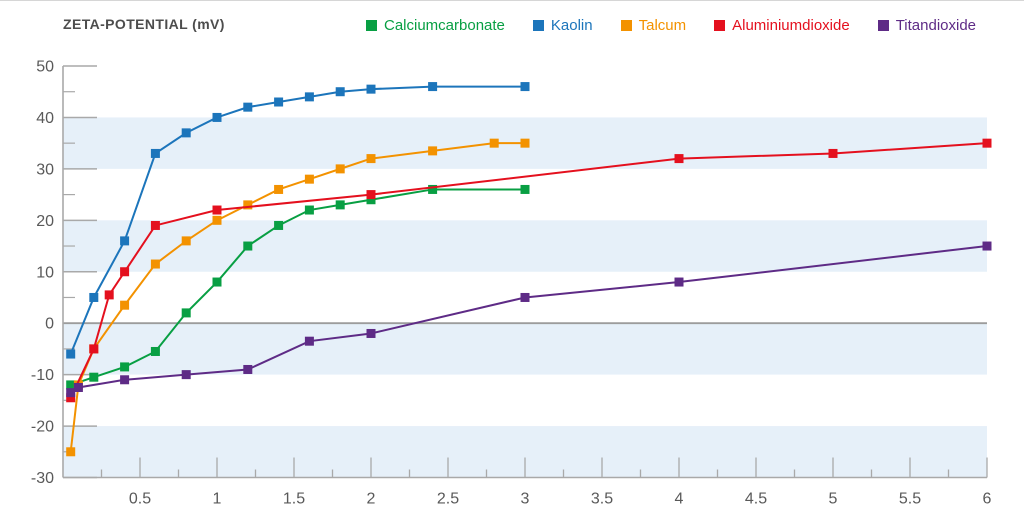 This screenshot has height=518, width=1024. I want to click on y-axis-label: 20, so click(45, 221).